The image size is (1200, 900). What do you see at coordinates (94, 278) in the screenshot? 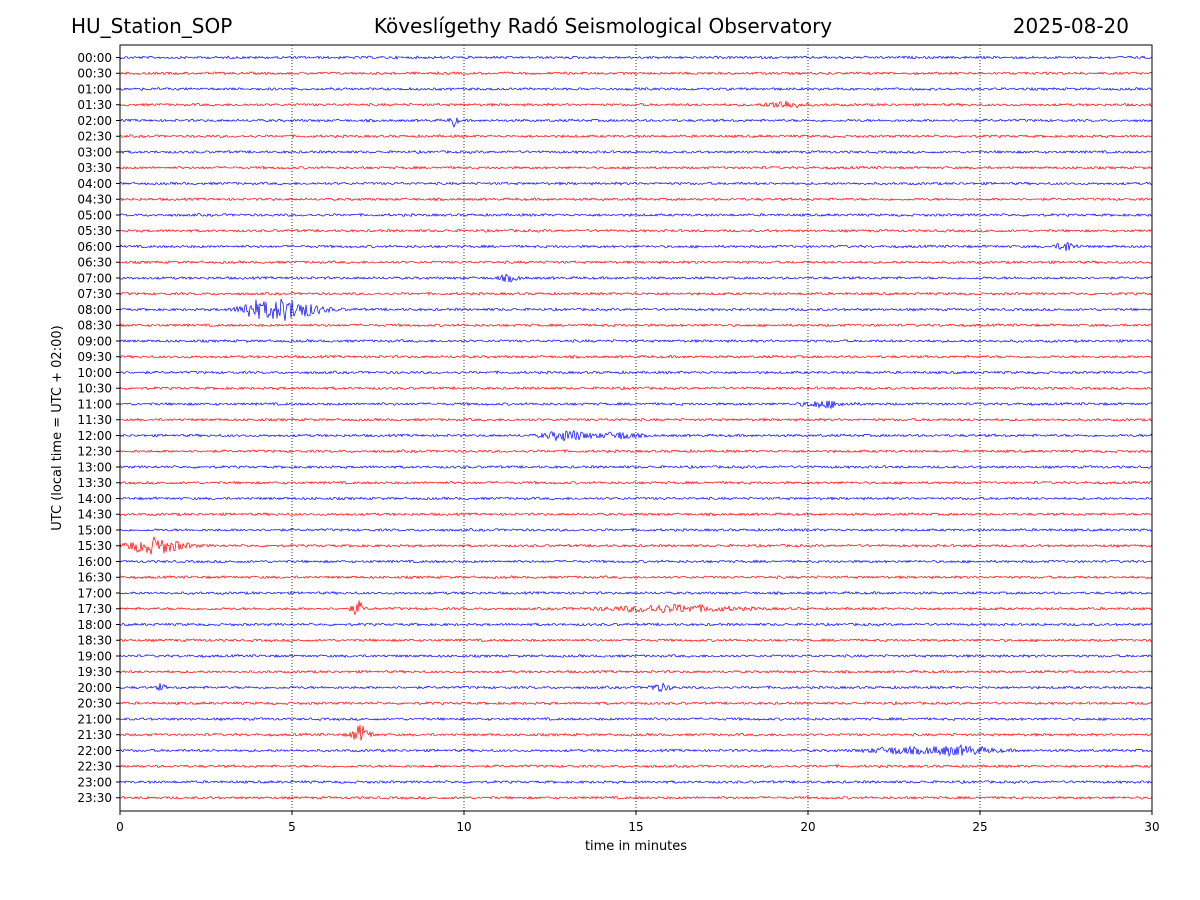
I see `row-label-0700: 07:00` at bounding box center [94, 278].